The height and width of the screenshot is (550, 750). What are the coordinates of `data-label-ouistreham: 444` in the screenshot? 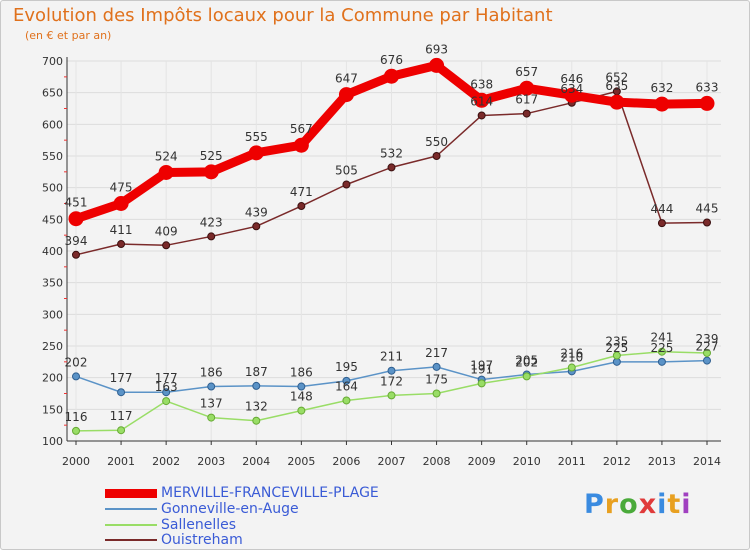 It's located at (661, 209).